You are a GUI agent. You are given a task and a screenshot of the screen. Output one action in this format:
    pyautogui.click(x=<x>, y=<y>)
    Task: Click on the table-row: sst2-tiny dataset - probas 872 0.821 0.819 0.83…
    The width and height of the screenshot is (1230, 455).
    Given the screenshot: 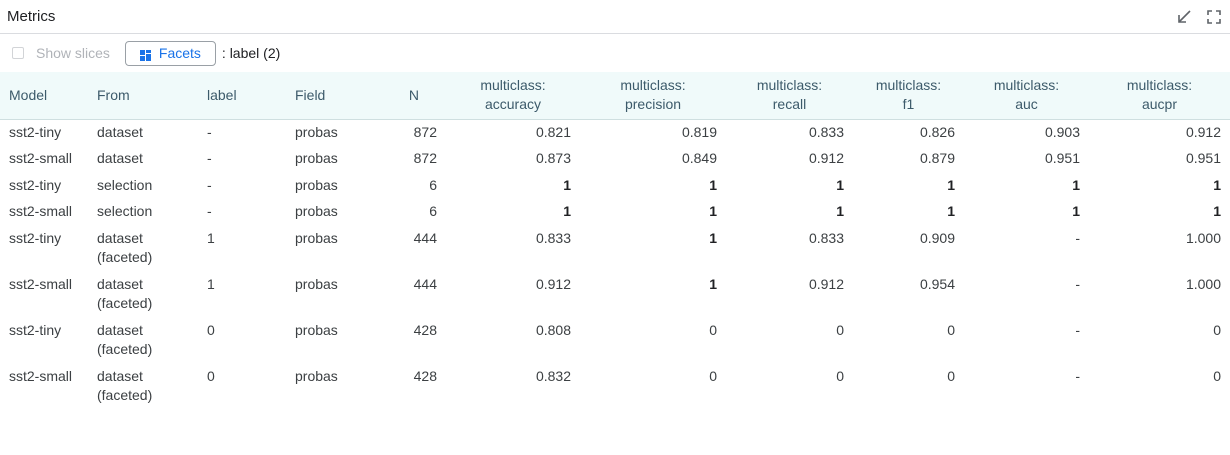 What is the action you would take?
    pyautogui.click(x=615, y=132)
    